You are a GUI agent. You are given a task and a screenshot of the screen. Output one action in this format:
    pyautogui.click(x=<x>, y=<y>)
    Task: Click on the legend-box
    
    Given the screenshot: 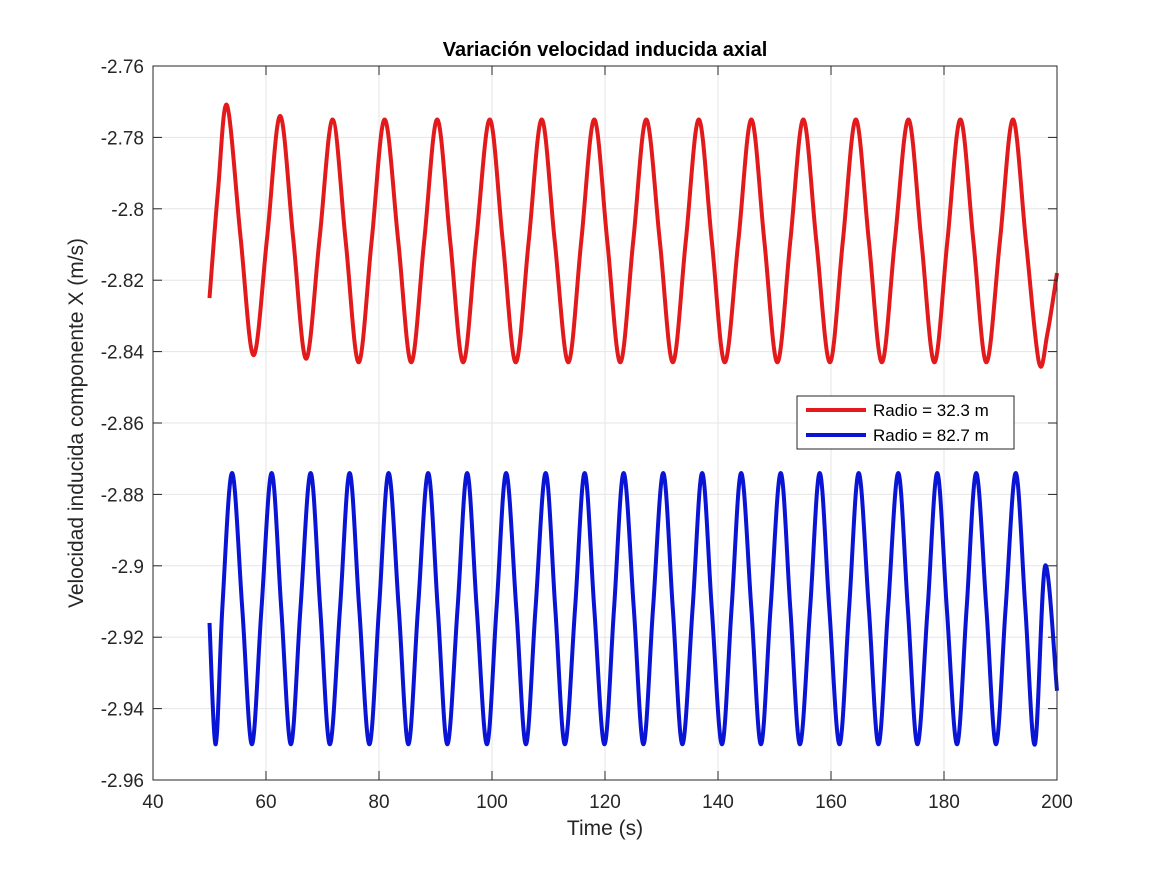 What is the action you would take?
    pyautogui.click(x=905, y=422)
    